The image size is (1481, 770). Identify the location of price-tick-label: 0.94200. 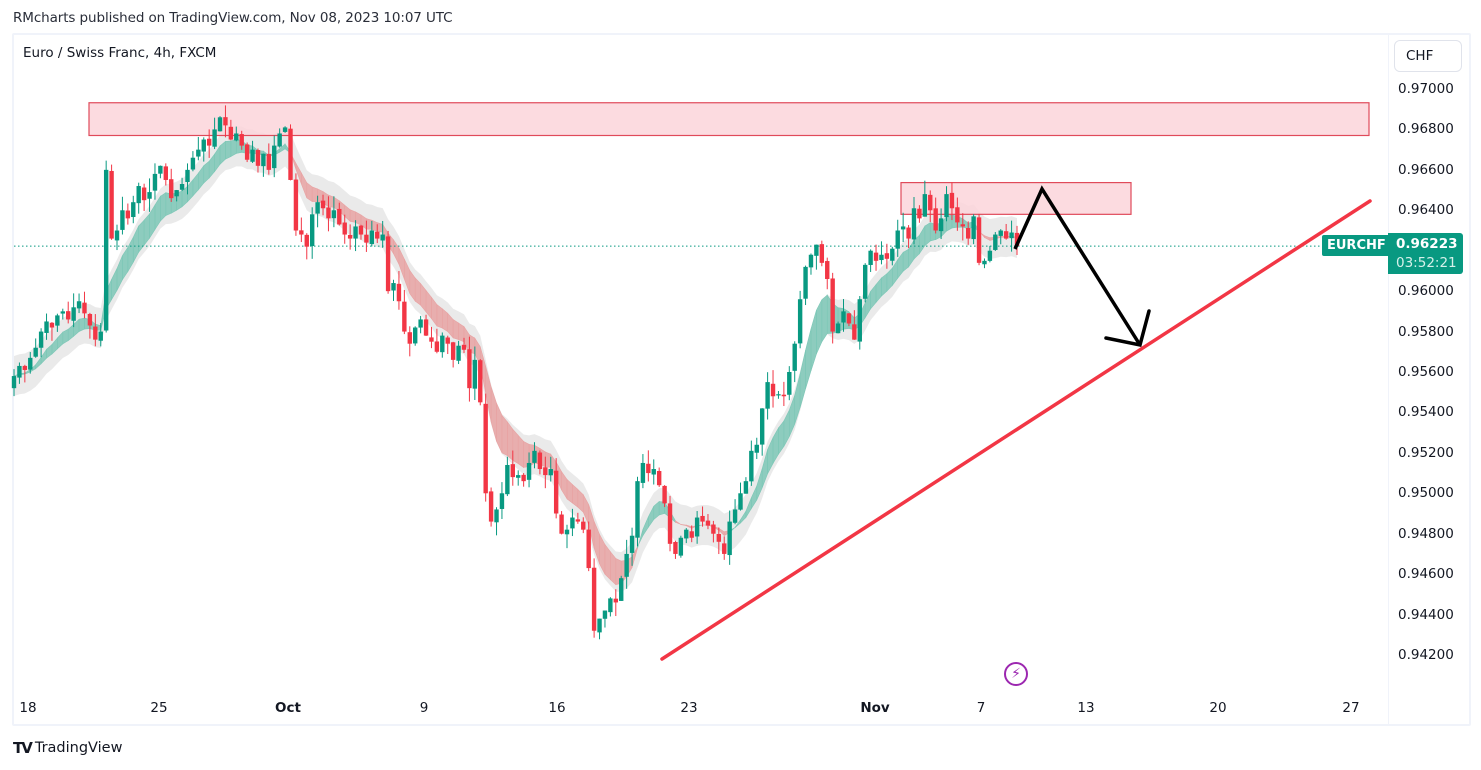
(1426, 655).